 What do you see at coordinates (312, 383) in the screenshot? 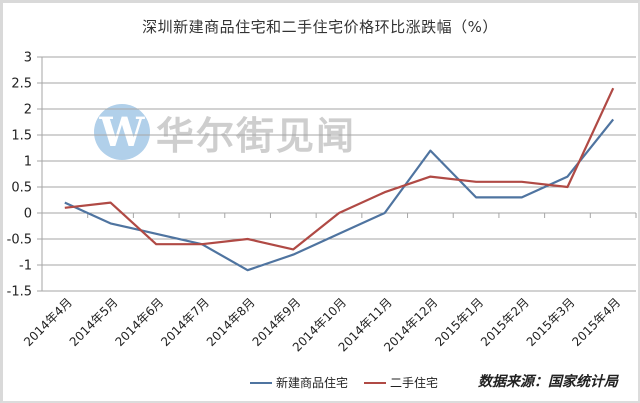
I see `legend-label-new-homes: 新建商品住宅` at bounding box center [312, 383].